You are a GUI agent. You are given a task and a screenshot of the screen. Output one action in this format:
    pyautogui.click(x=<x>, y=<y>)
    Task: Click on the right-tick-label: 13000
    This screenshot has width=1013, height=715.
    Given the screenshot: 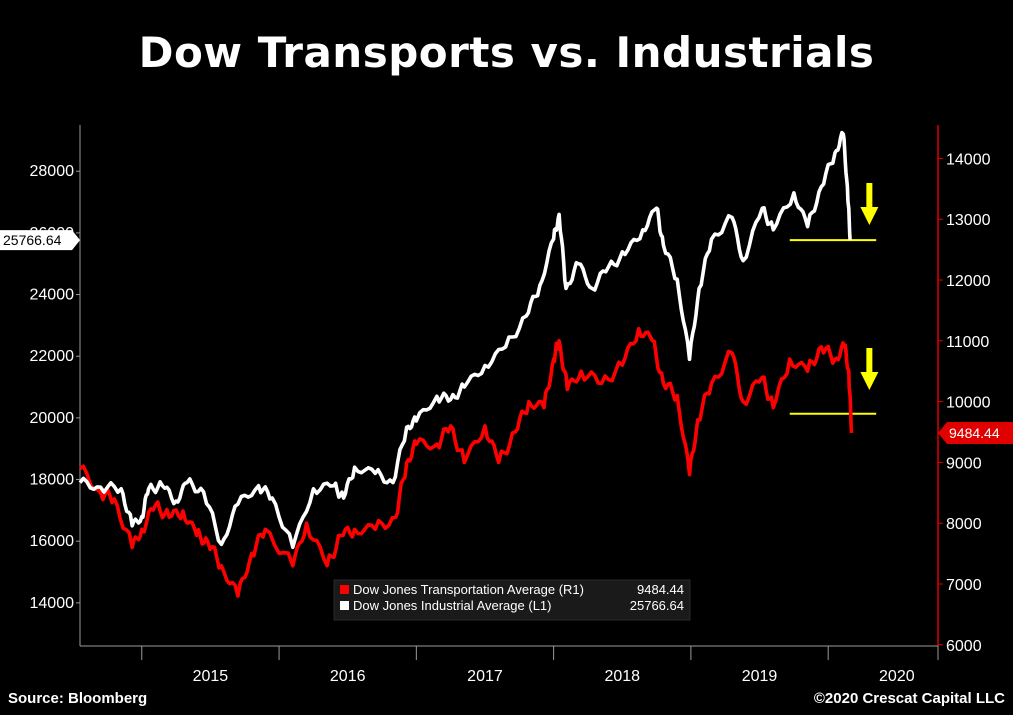 What is the action you would take?
    pyautogui.click(x=968, y=220)
    